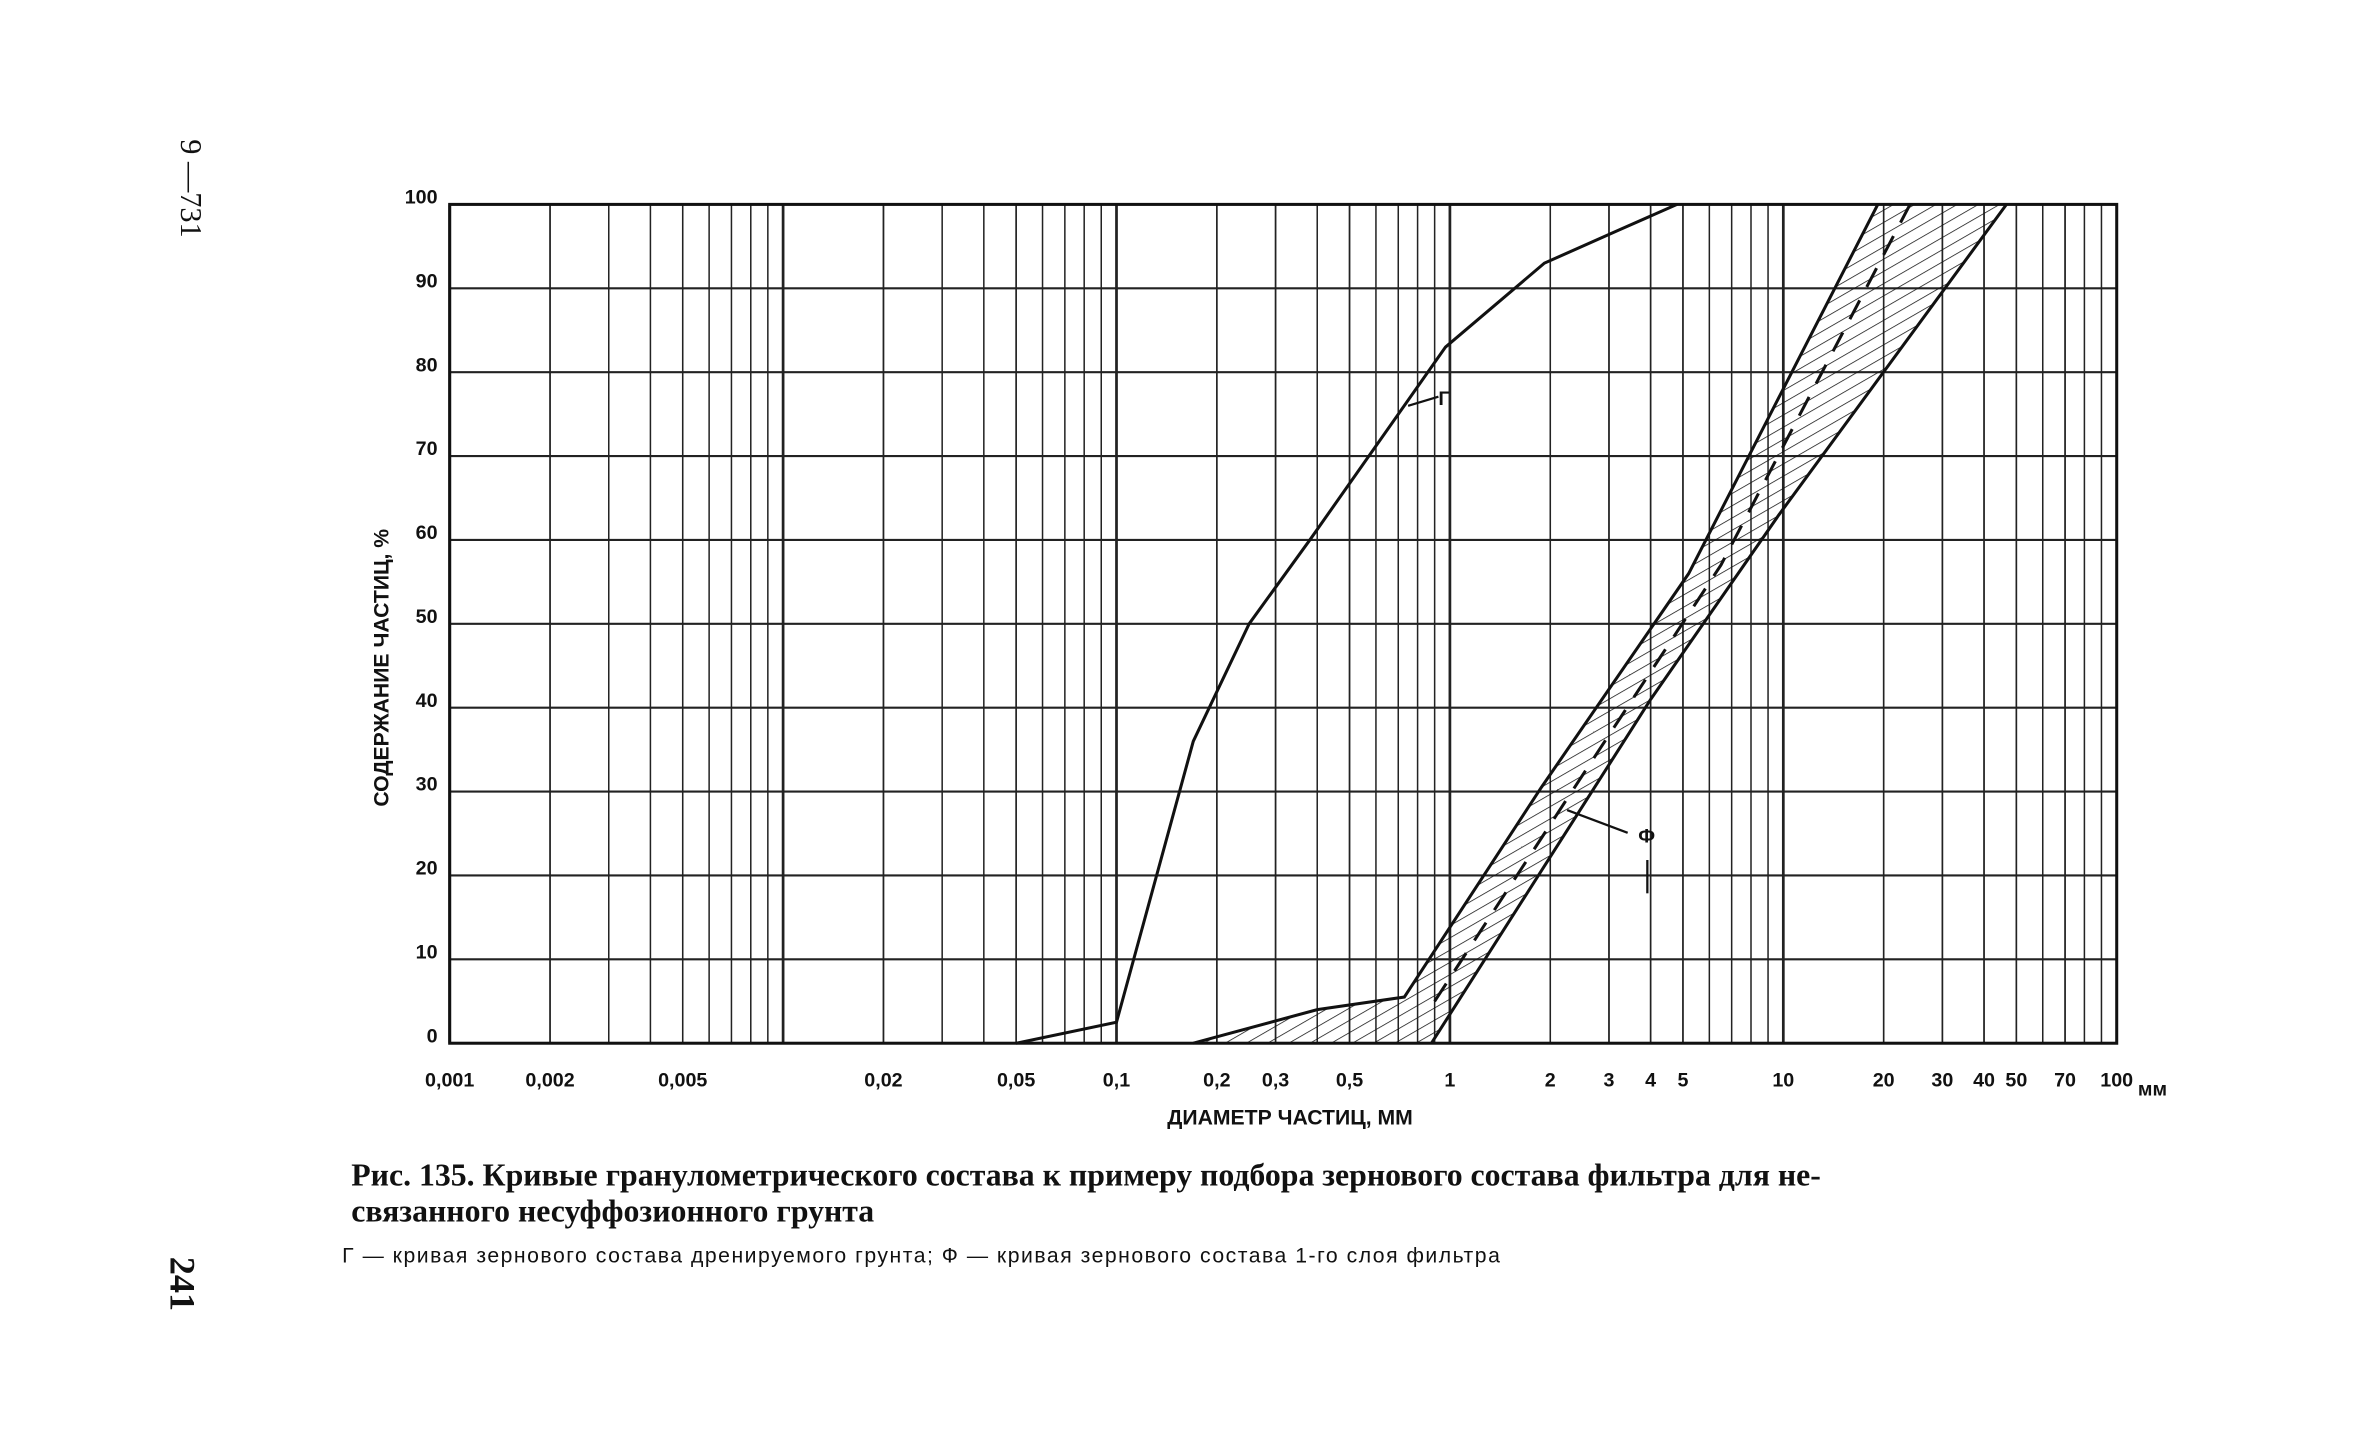 This screenshot has height=1454, width=2362. Describe the element at coordinates (1275, 1080) in the screenshot. I see `x-tick-label: 0,3` at that location.